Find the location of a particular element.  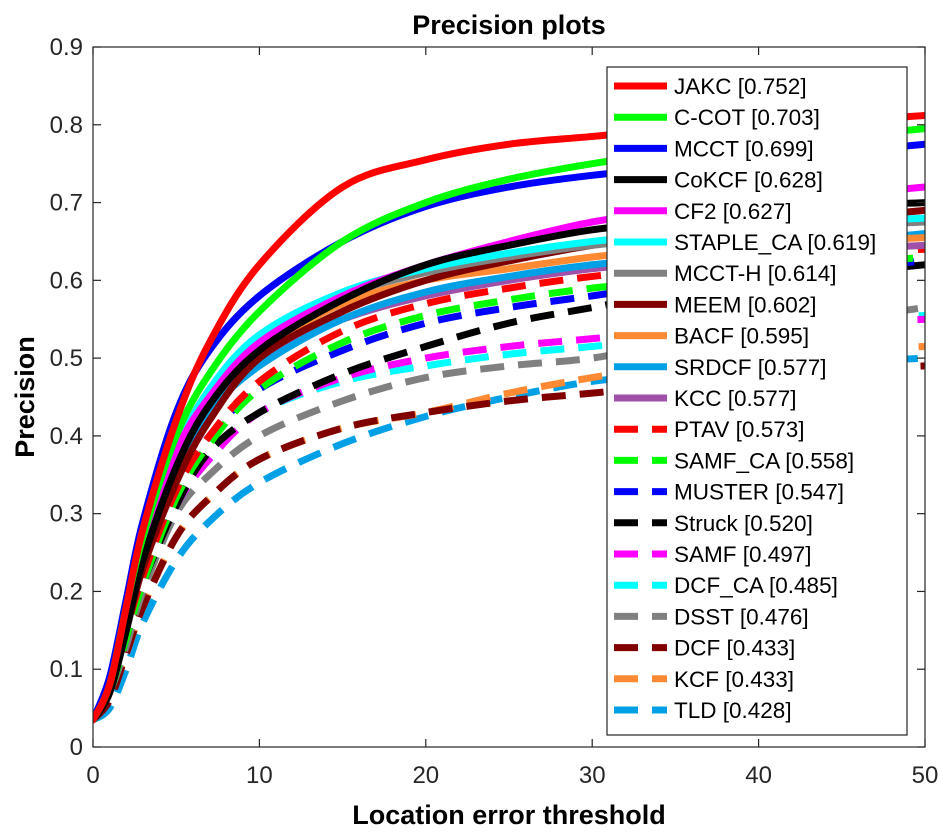

legend-entry-srdcf: SRDCF [0.577] is located at coordinates (720, 367).